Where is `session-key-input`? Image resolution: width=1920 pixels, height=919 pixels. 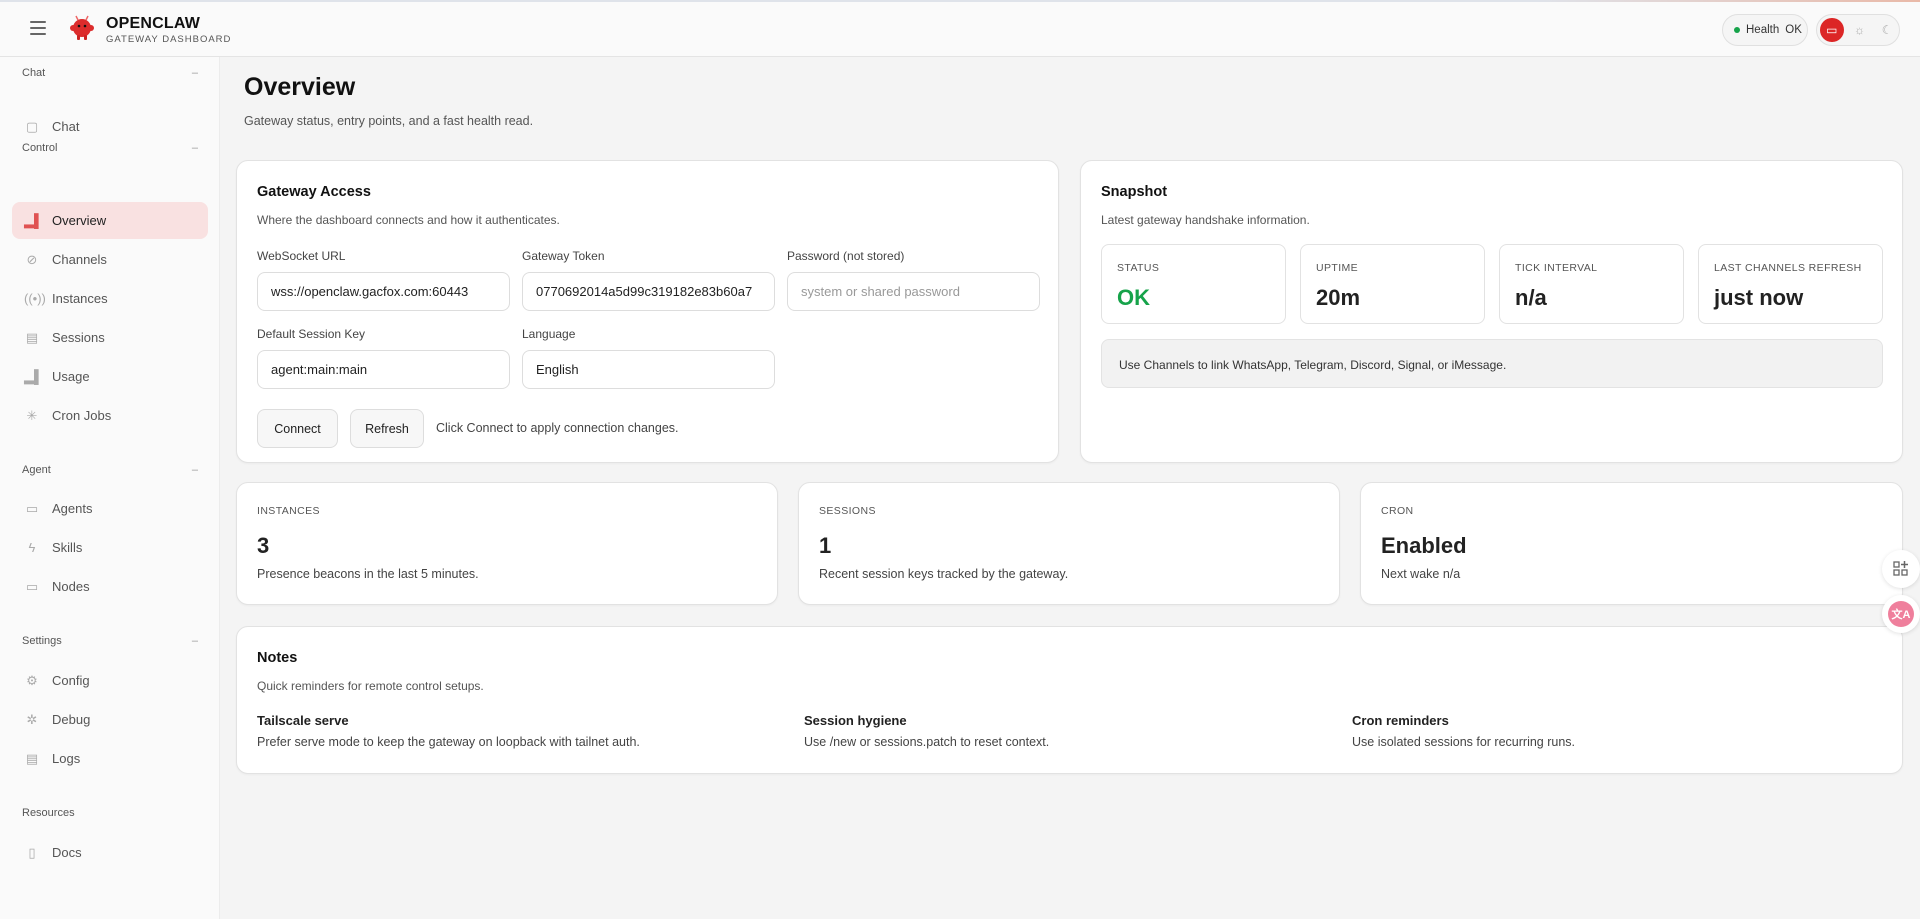
session-key-input is located at coordinates (383, 369).